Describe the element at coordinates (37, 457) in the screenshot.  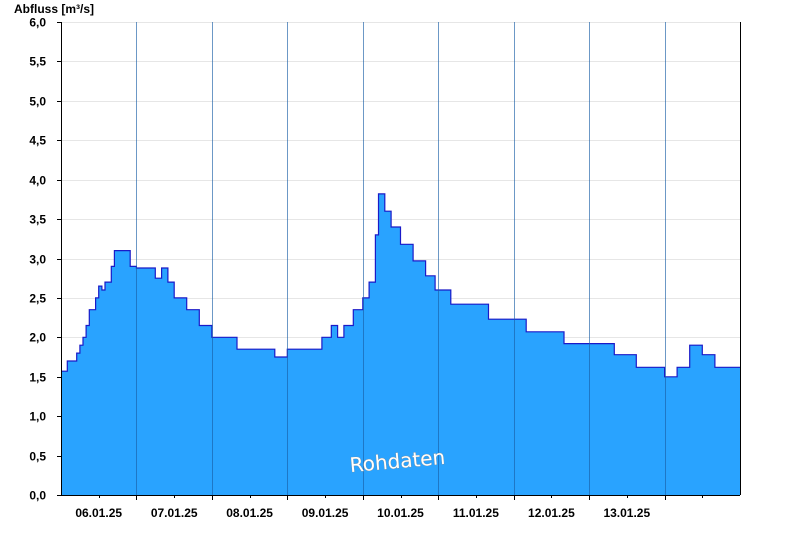
I see `y-tick-label: 0,5` at that location.